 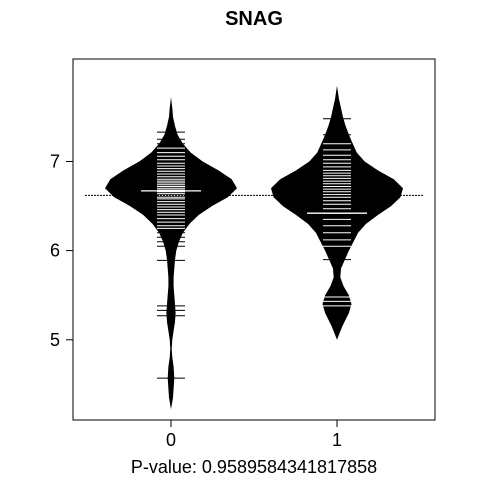 What do you see at coordinates (55, 251) in the screenshot?
I see `y-tick-label: 6` at bounding box center [55, 251].